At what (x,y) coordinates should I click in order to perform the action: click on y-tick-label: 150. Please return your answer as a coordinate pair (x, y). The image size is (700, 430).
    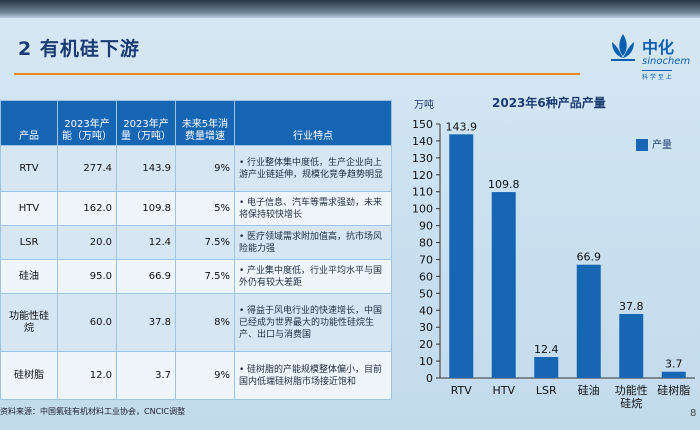
    Looking at the image, I should click on (422, 124).